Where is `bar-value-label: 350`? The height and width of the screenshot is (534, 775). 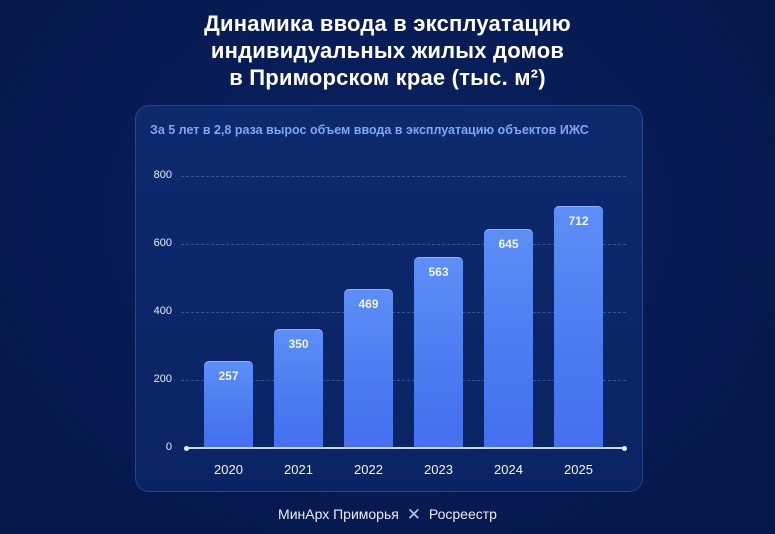
bar-value-label: 350 is located at coordinates (298, 344).